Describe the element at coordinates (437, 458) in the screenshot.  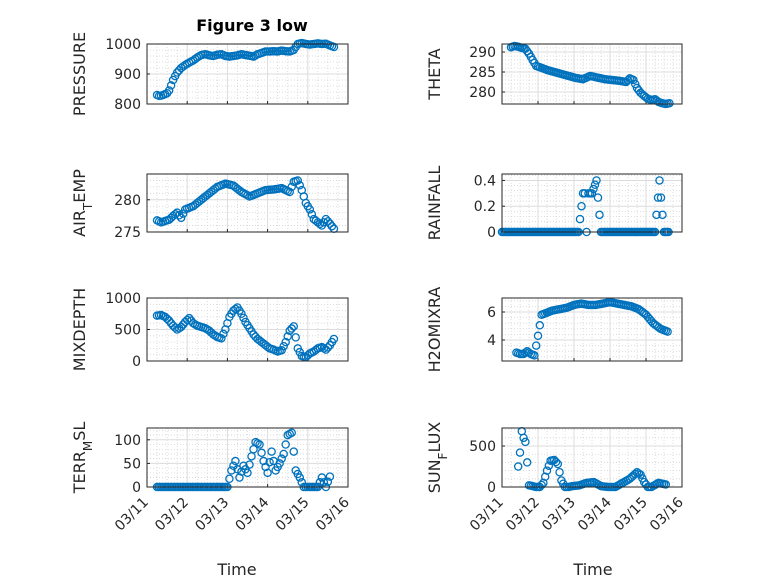
I see `panel-sun-flux-y-axis-label: SUNFLUX` at that location.